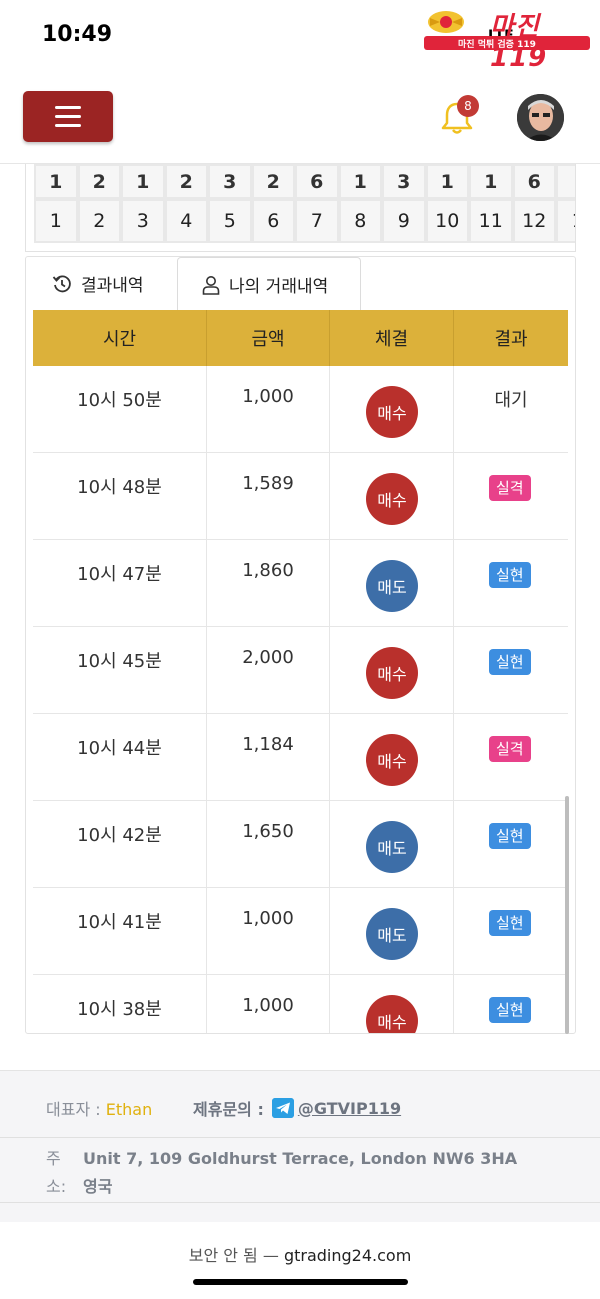 The height and width of the screenshot is (1299, 600). I want to click on tab-results-label: 결과내역, so click(112, 286).